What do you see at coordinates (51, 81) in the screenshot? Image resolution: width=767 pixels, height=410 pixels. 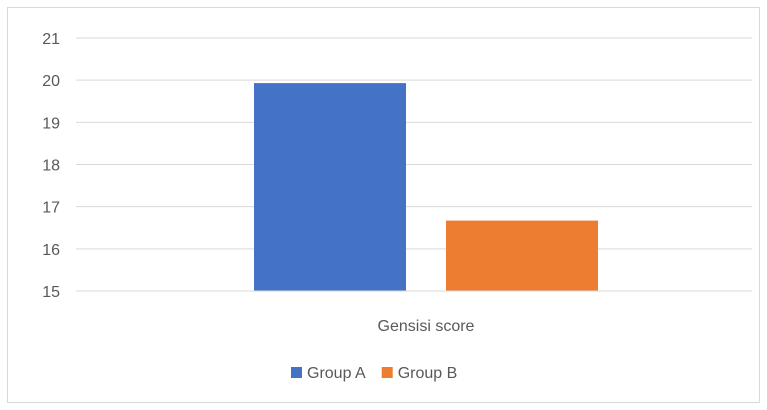 I see `y-tick-label: 20` at bounding box center [51, 81].